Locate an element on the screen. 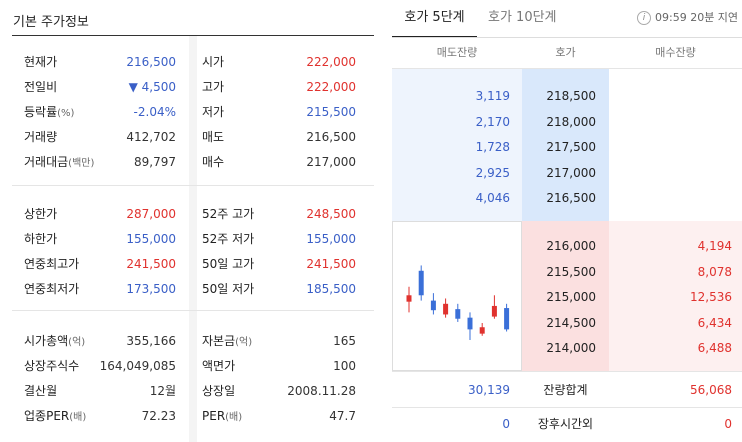  bid-price-area is located at coordinates (565, 296).